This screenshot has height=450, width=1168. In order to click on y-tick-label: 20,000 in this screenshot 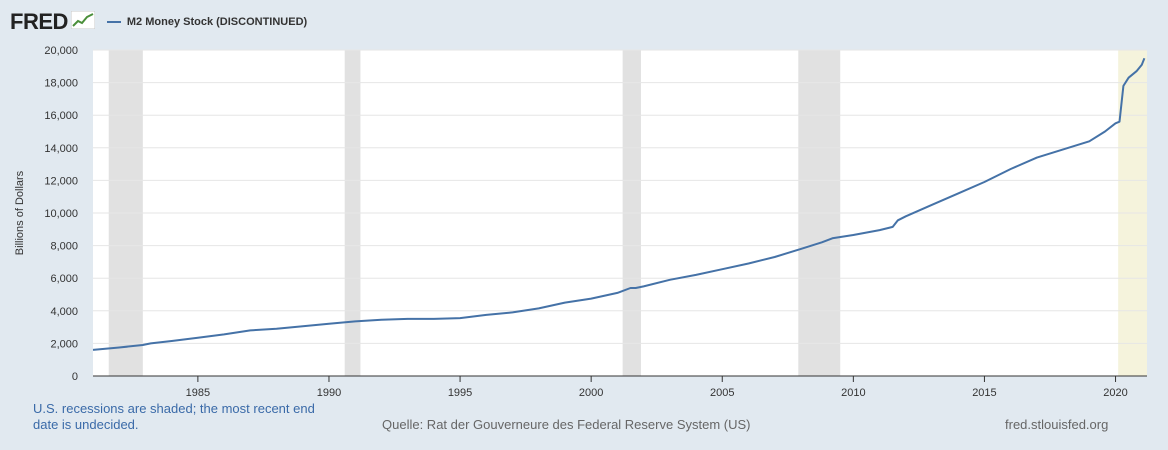, I will do `click(61, 51)`.